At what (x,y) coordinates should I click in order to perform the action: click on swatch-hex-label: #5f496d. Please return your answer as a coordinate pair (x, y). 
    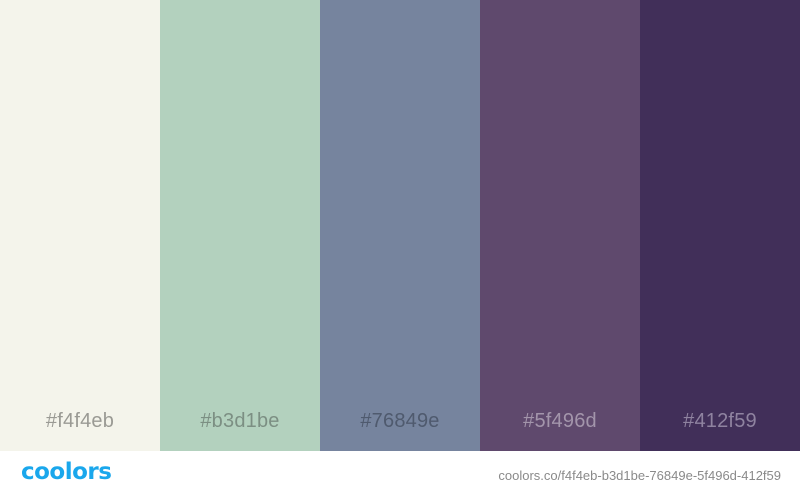
    Looking at the image, I should click on (560, 421).